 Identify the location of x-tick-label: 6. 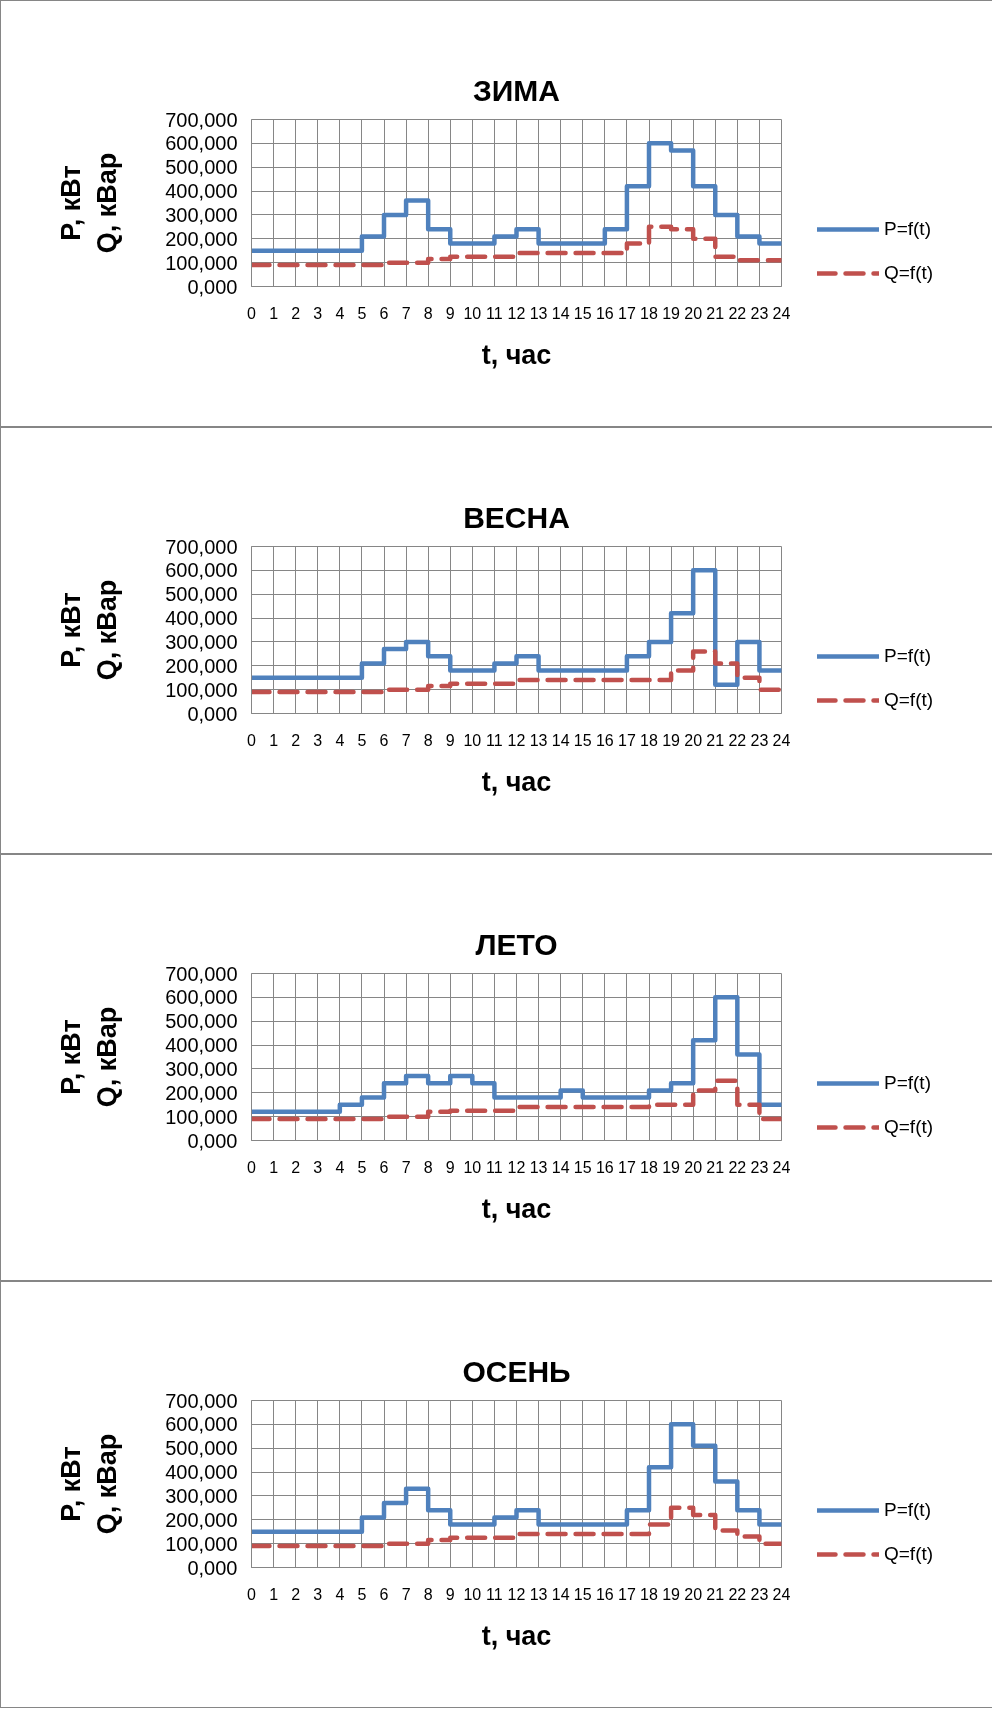
(384, 1167).